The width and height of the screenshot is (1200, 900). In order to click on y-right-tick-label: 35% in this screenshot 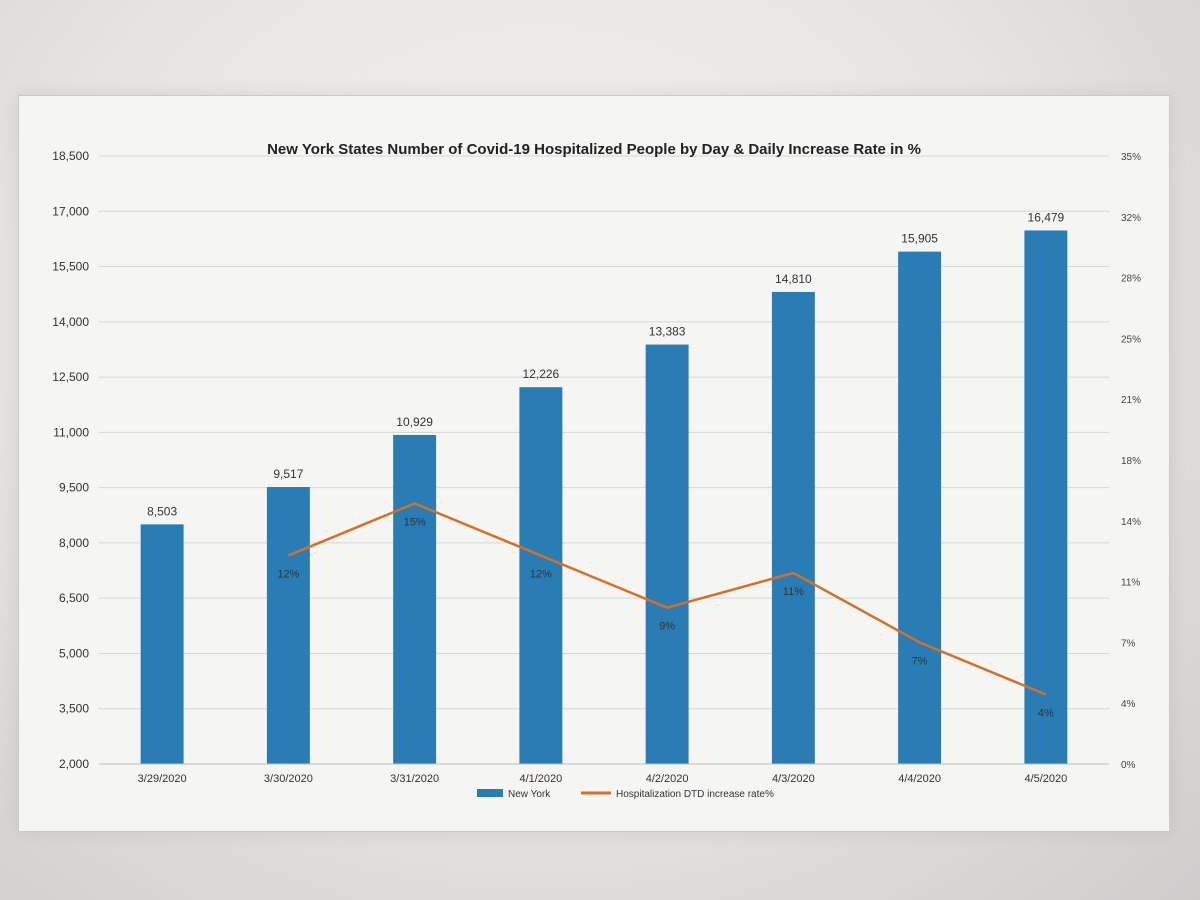, I will do `click(1131, 157)`.